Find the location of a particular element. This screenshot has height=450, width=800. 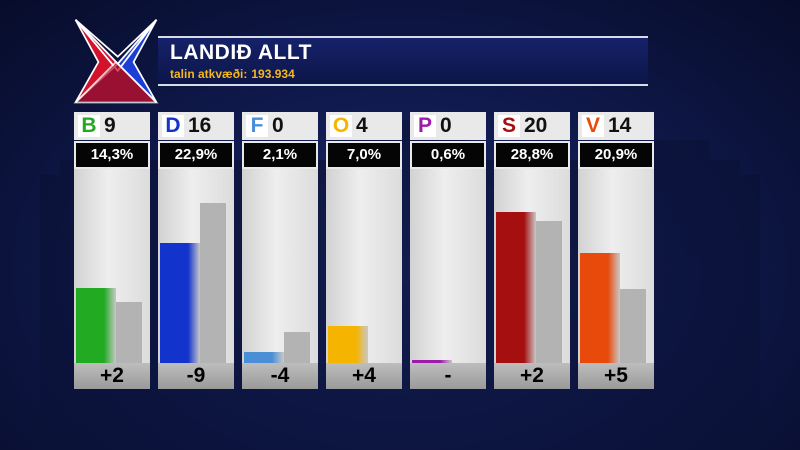

seat-change: - is located at coordinates (448, 376).